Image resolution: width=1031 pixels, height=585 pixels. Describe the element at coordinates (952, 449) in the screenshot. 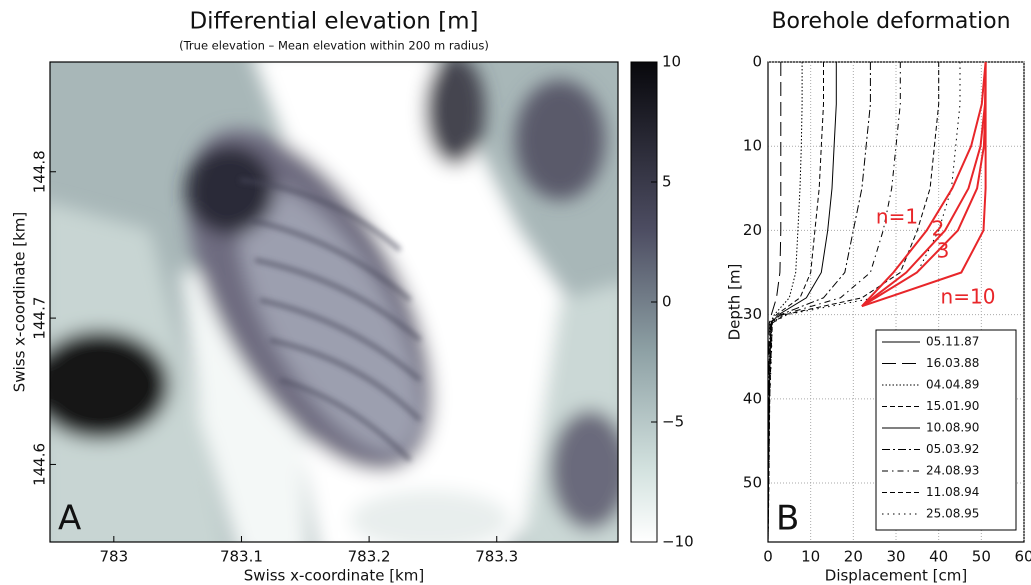

I see `legend-label: 05.03.92` at that location.